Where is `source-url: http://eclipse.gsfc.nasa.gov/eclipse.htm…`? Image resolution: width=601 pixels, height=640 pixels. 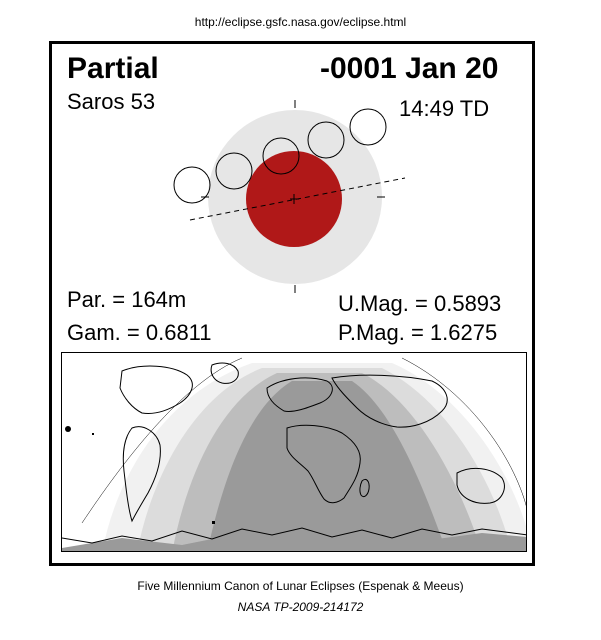 source-url: http://eclipse.gsfc.nasa.gov/eclipse.htm… is located at coordinates (300, 22).